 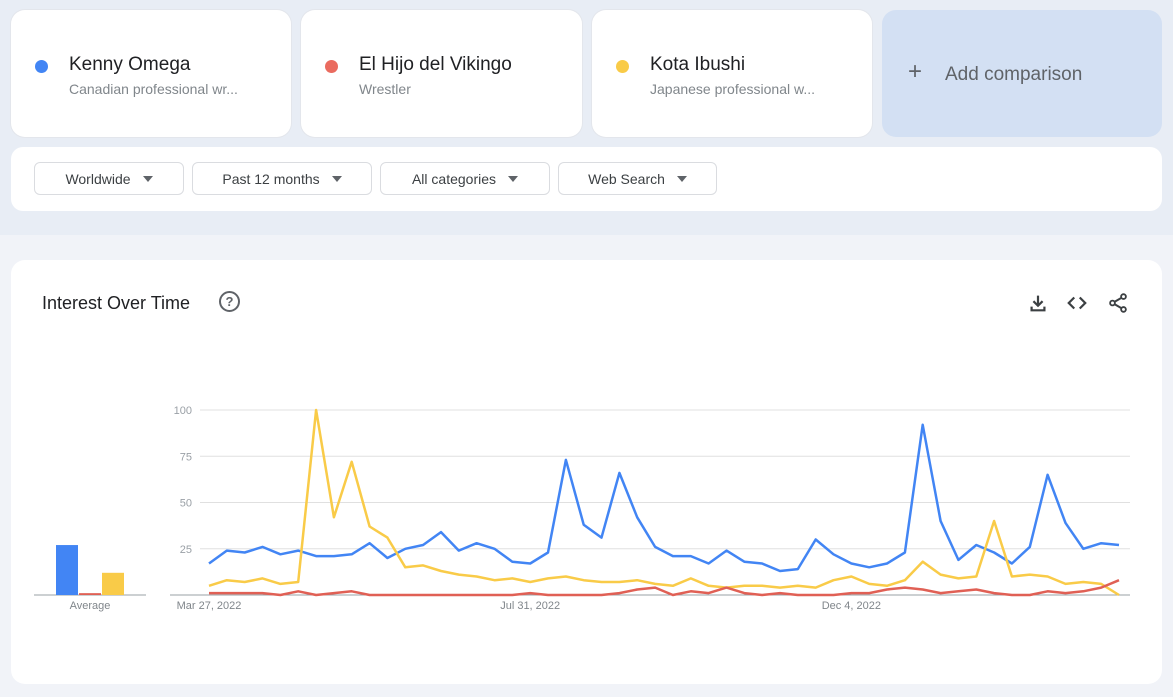 What do you see at coordinates (1038, 303) in the screenshot?
I see `download-icon` at bounding box center [1038, 303].